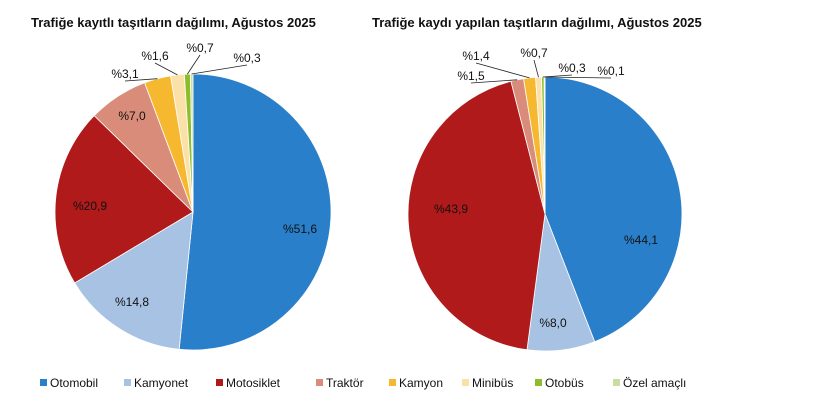  What do you see at coordinates (132, 116) in the screenshot?
I see `data-label: %7,0` at bounding box center [132, 116].